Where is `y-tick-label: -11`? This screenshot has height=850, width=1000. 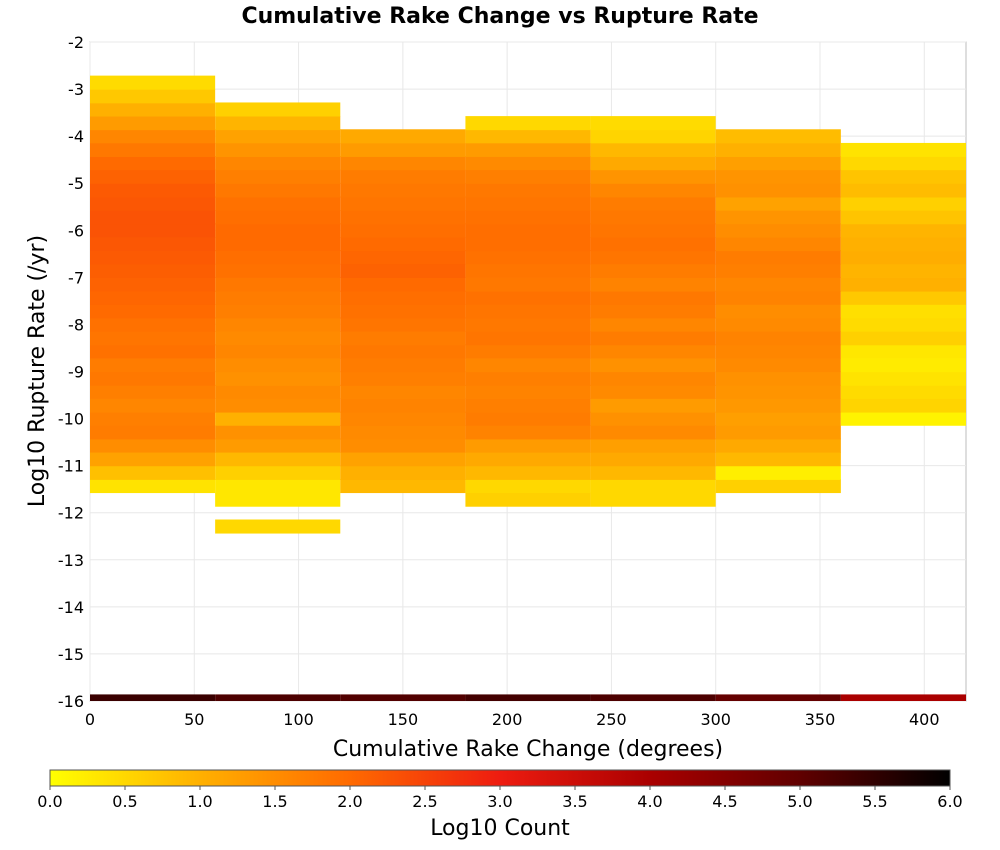 y-tick-label: -11 is located at coordinates (71, 466).